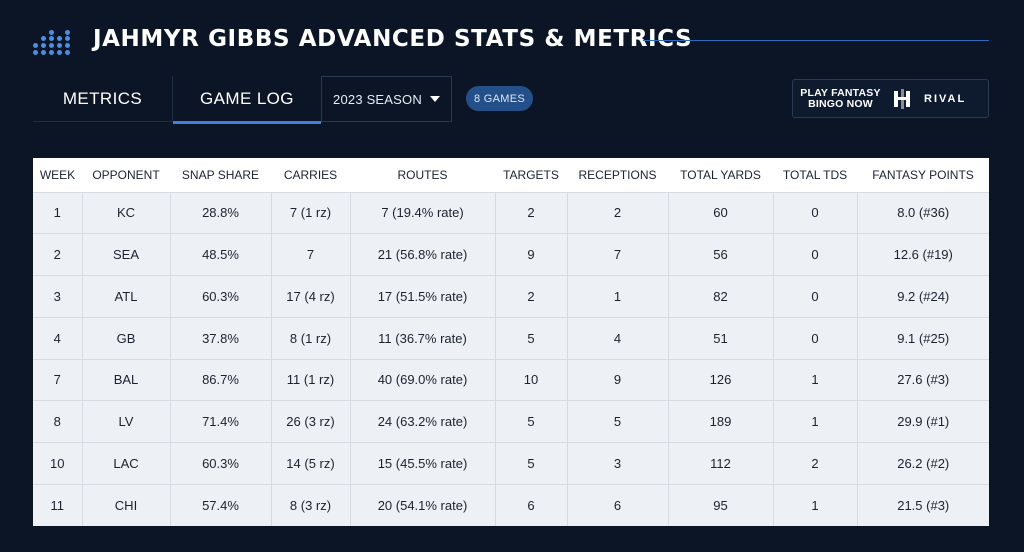 The width and height of the screenshot is (1024, 552). Describe the element at coordinates (221, 505) in the screenshot. I see `table-cell: 57.4%` at that location.